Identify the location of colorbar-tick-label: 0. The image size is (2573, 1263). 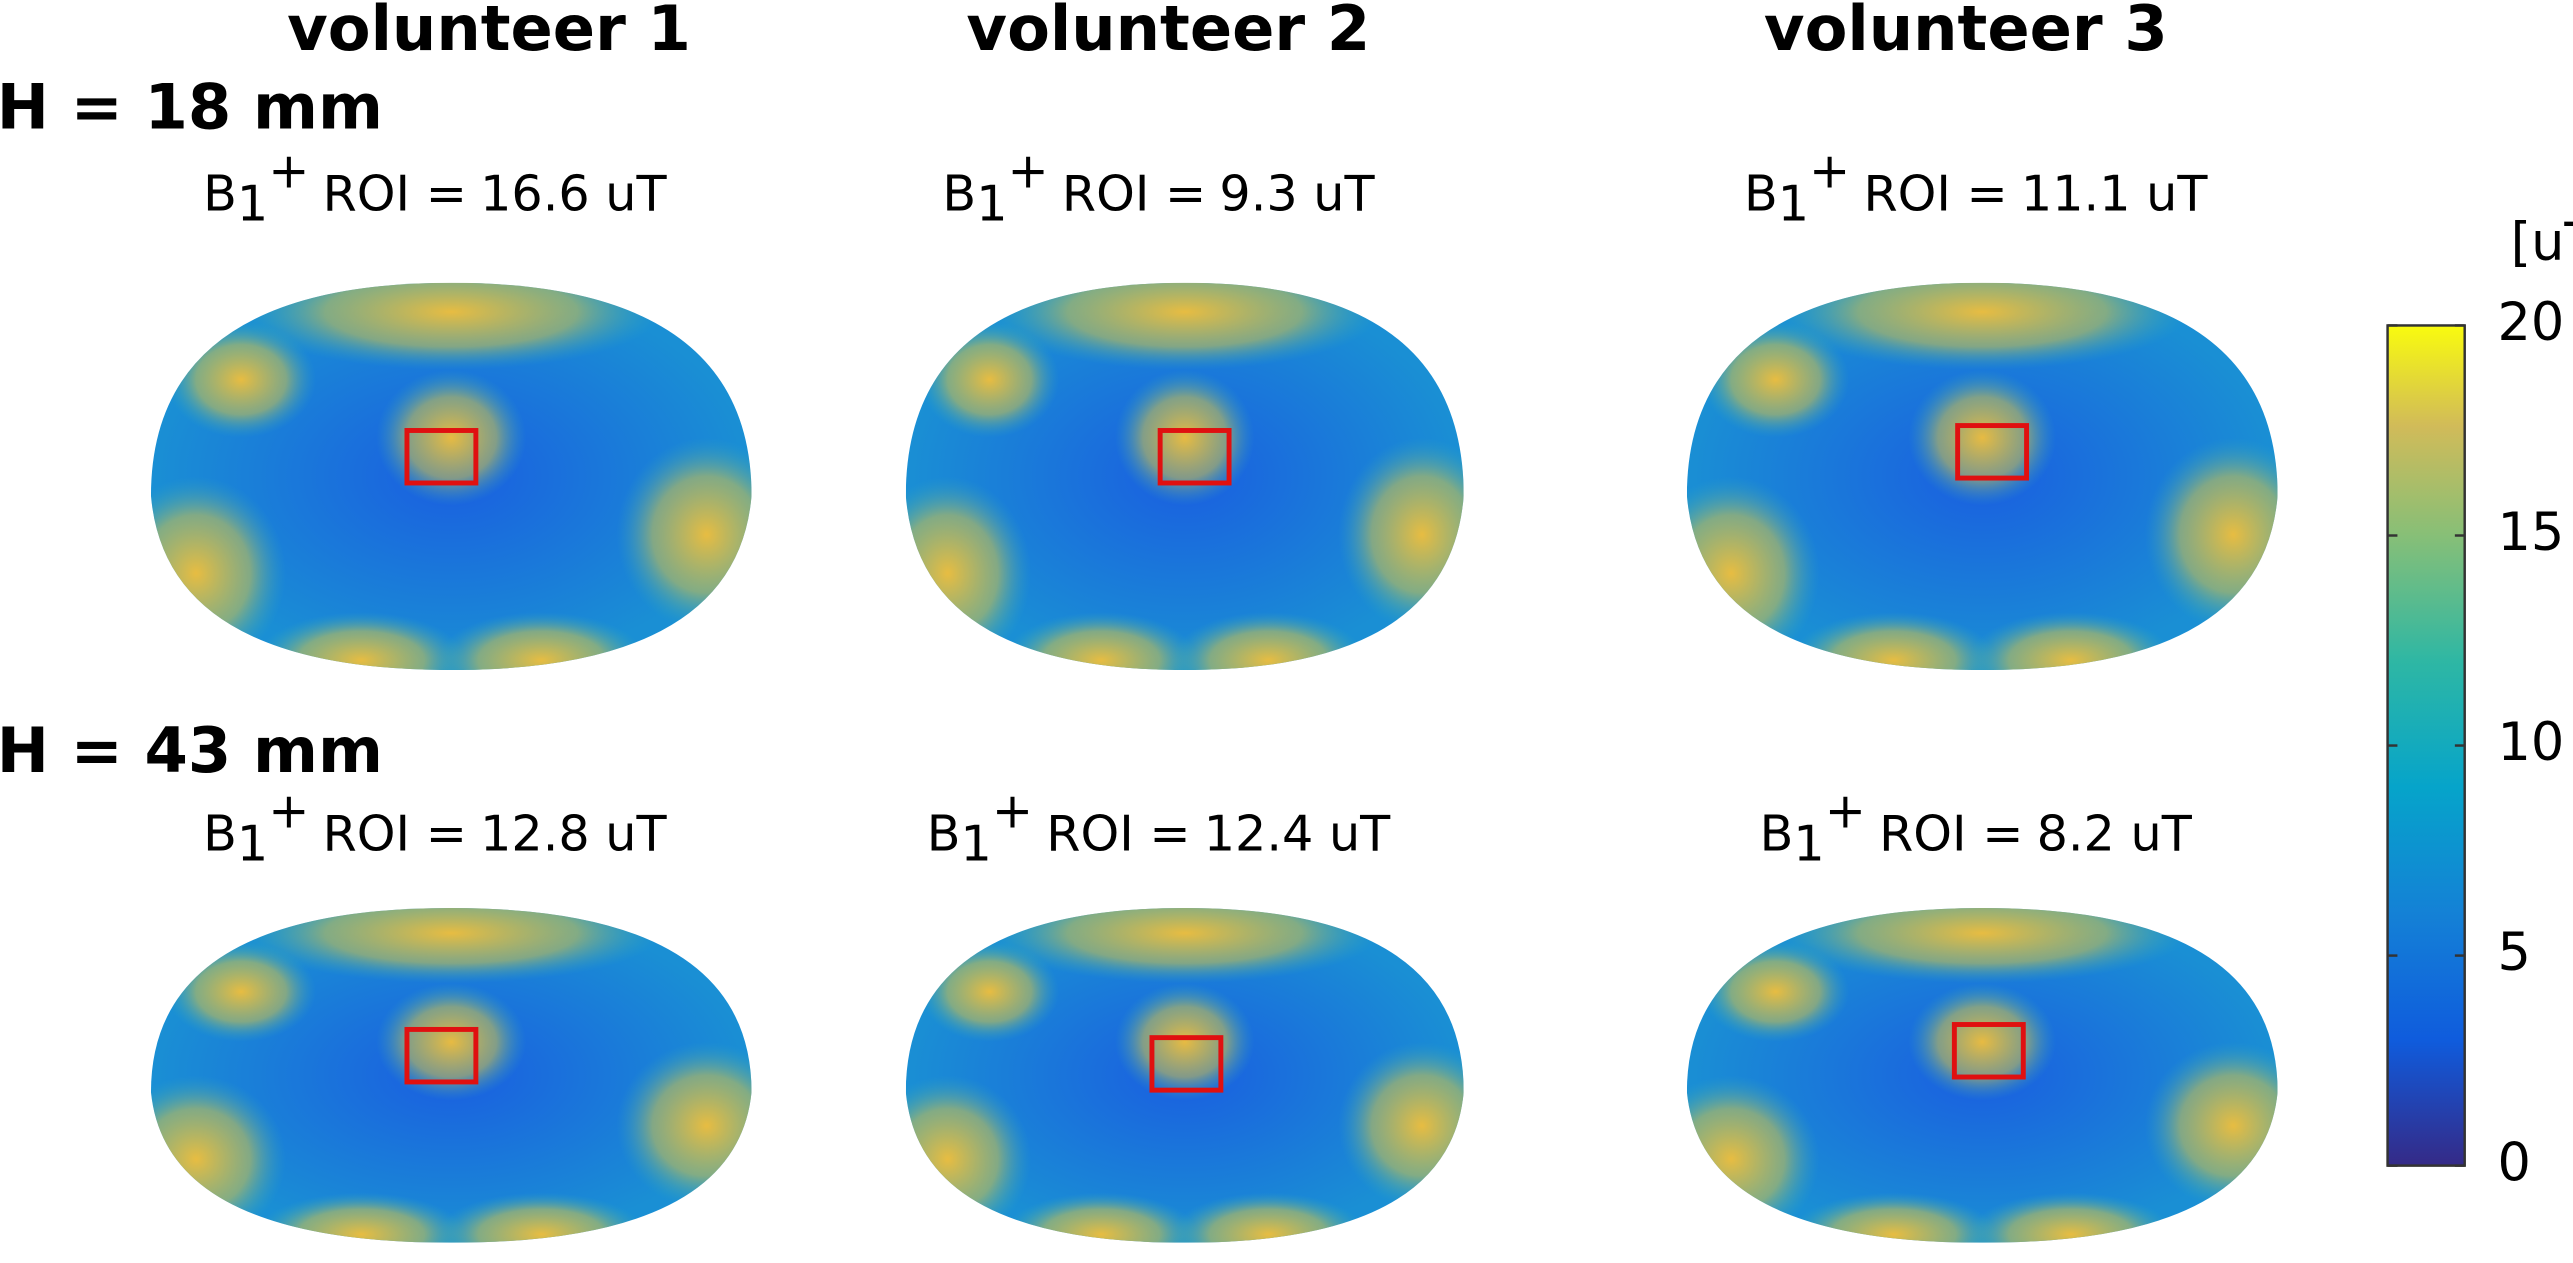
(2514, 1162).